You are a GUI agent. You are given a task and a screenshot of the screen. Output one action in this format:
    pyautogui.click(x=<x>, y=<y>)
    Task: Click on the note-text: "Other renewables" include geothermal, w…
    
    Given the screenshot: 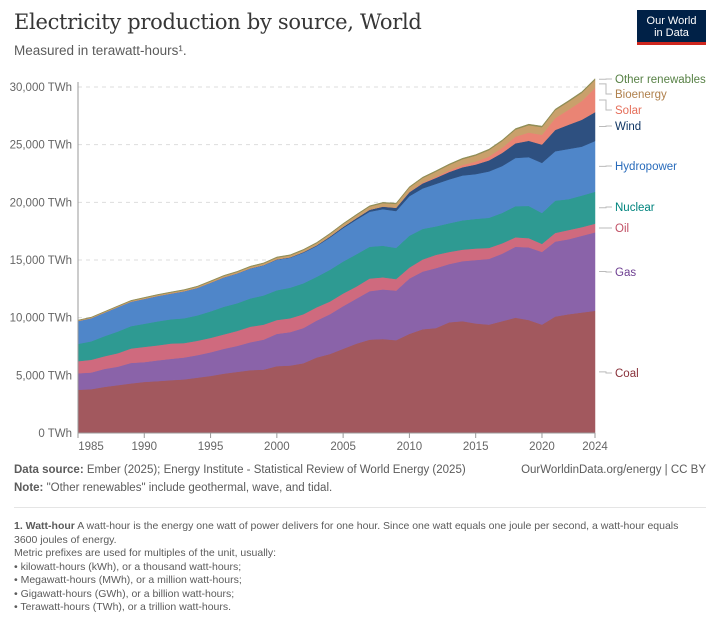 What is the action you would take?
    pyautogui.click(x=188, y=488)
    